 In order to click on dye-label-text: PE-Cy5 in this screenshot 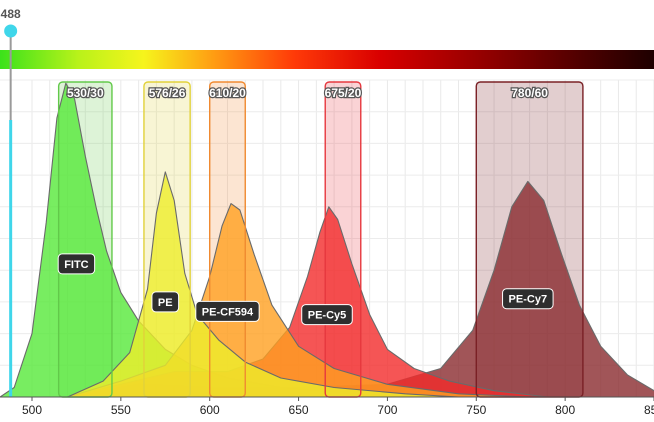, I will do `click(327, 316)`.